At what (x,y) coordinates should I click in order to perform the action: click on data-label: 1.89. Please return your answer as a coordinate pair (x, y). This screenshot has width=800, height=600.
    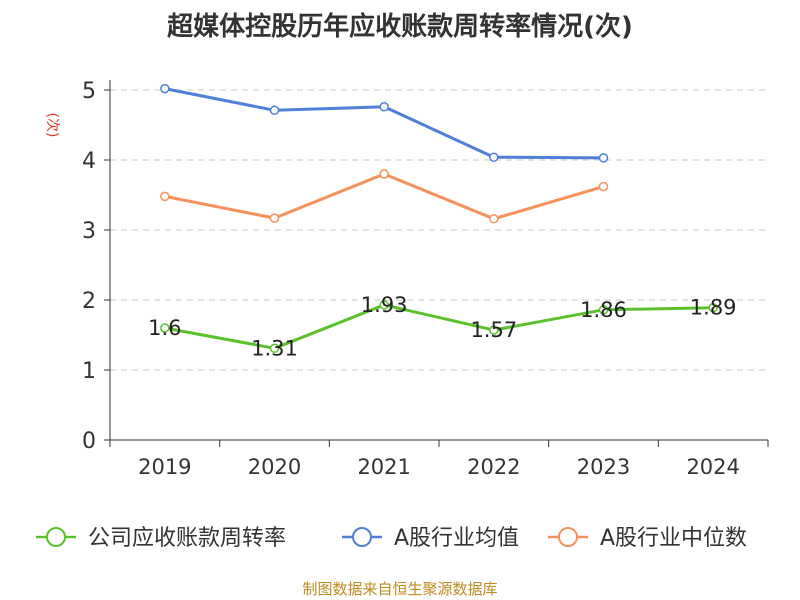
    Looking at the image, I should click on (713, 308).